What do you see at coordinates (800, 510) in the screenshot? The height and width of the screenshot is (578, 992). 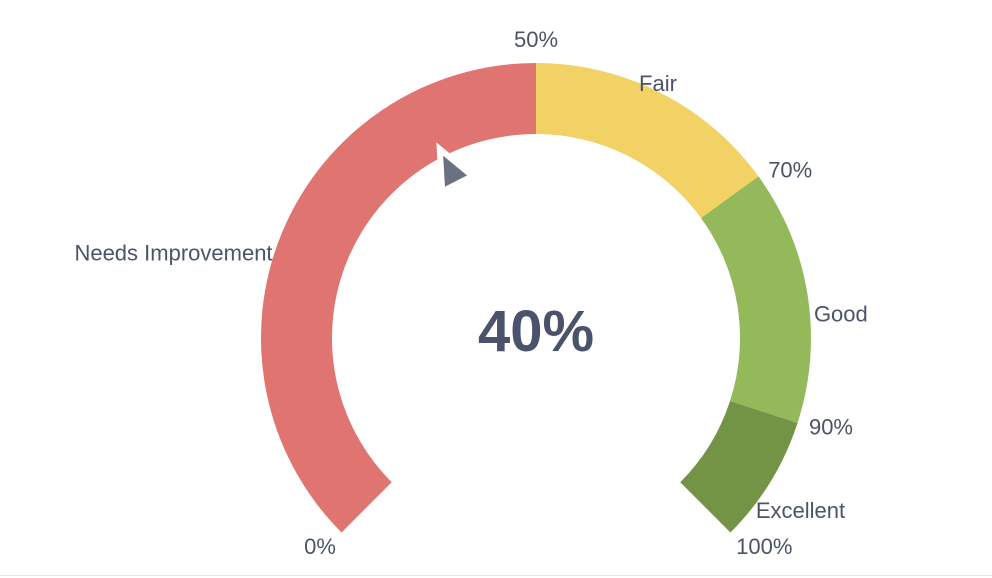 I see `band-label-excellent: Excellent` at bounding box center [800, 510].